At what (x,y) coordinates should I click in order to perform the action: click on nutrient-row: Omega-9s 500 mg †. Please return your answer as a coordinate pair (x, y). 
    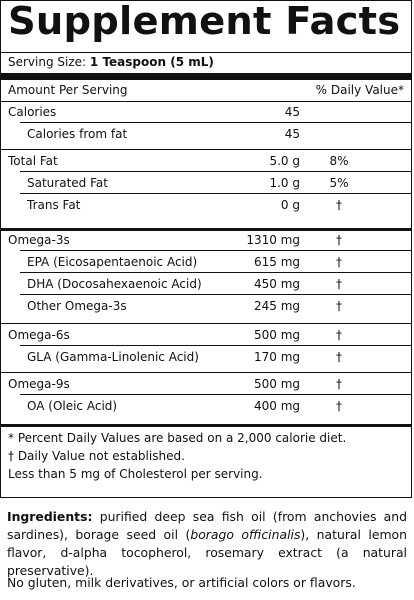
    Looking at the image, I should click on (206, 384).